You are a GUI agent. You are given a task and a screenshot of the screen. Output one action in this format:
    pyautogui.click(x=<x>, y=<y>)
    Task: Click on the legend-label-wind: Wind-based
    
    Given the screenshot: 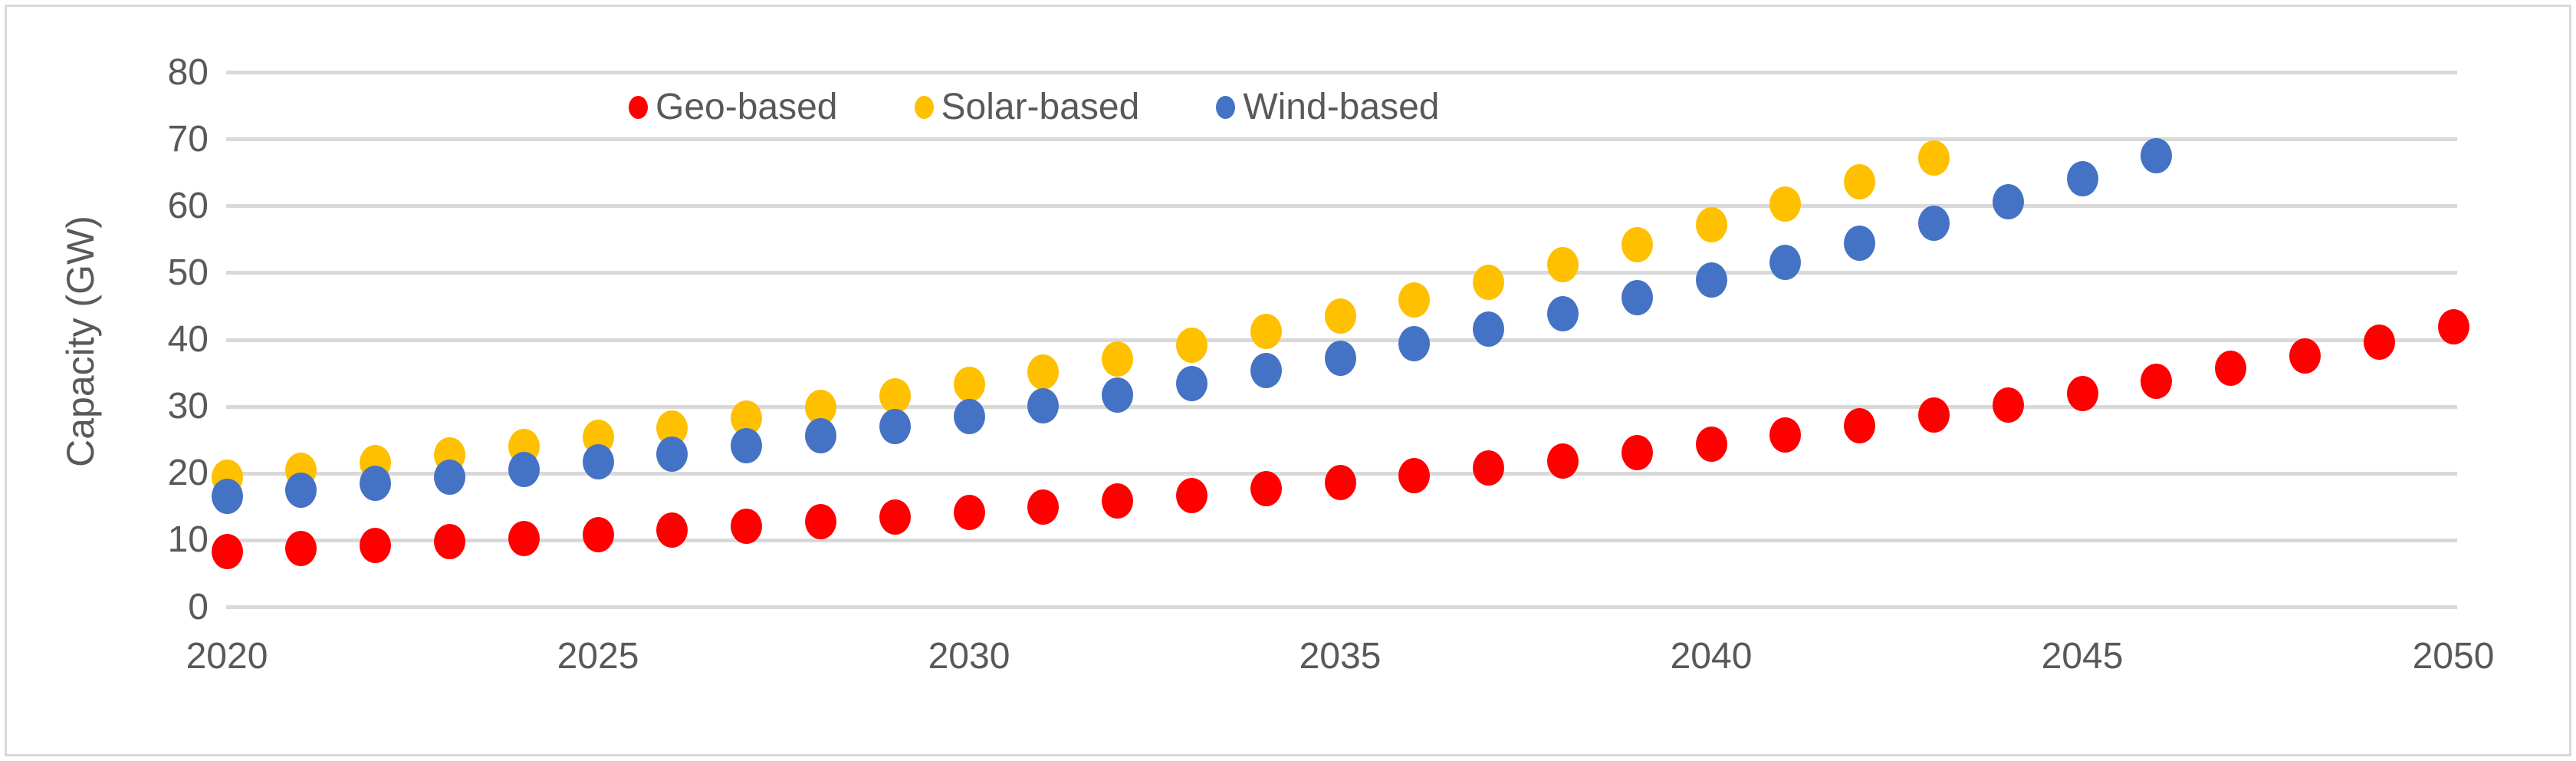 What is the action you would take?
    pyautogui.click(x=1342, y=107)
    